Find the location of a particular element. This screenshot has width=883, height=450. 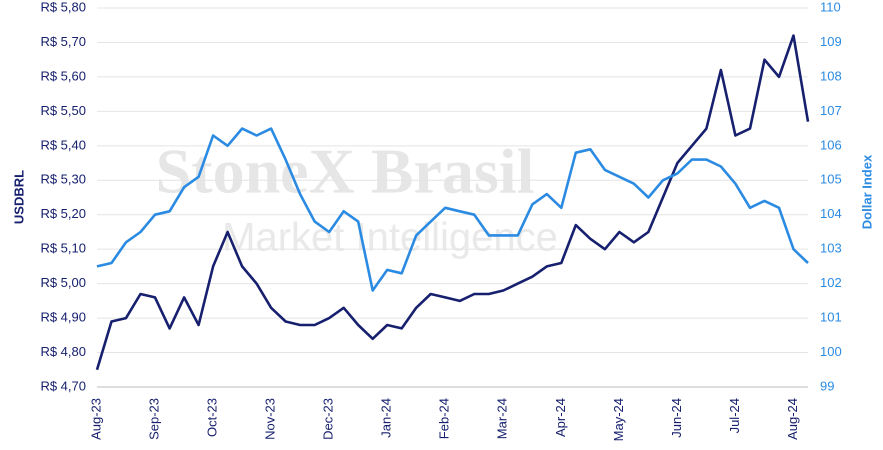

watermark-title: StoneX Brasil is located at coordinates (345, 171).